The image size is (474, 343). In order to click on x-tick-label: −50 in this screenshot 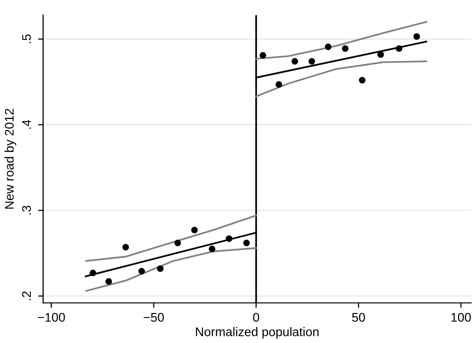, I will do `click(154, 317)`.